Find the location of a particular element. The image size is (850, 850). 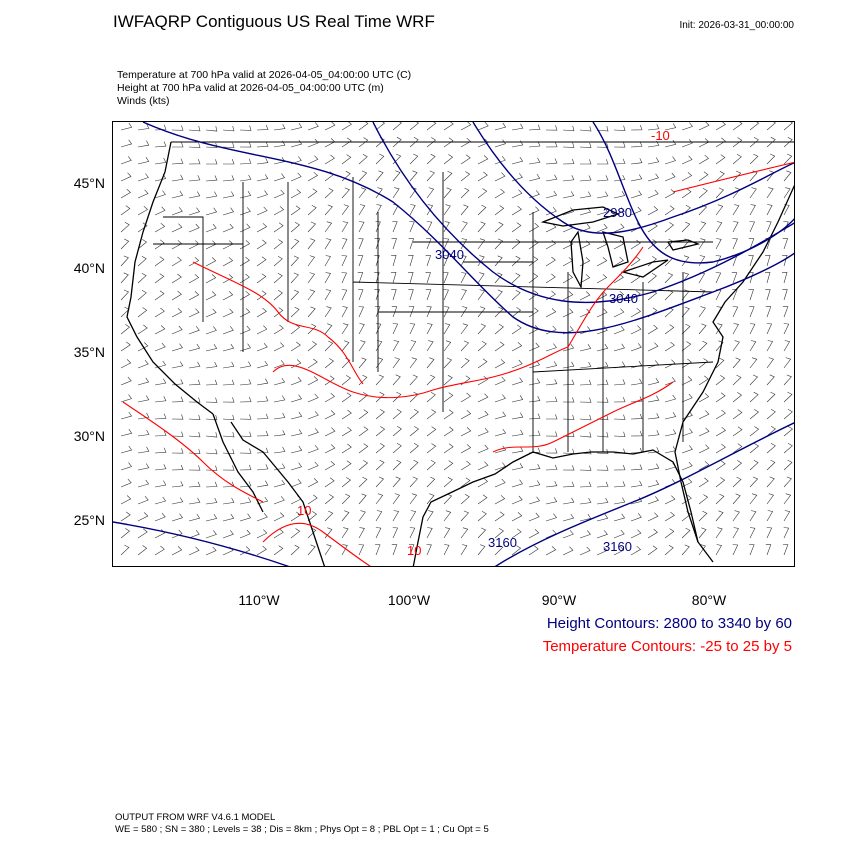

lat-label: 45°N is located at coordinates (89, 183).